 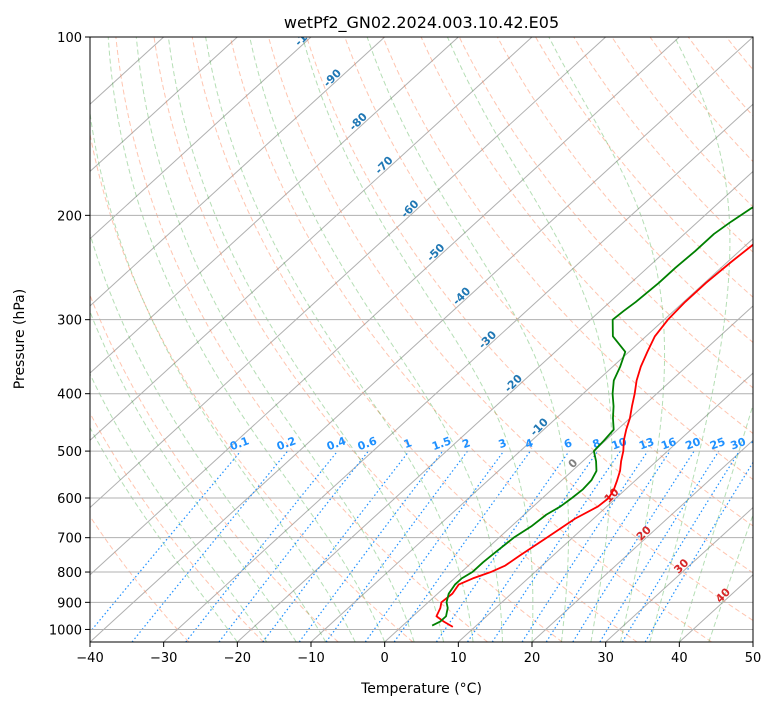 I want to click on mixing-ratio-label: 2, so click(x=467, y=443).